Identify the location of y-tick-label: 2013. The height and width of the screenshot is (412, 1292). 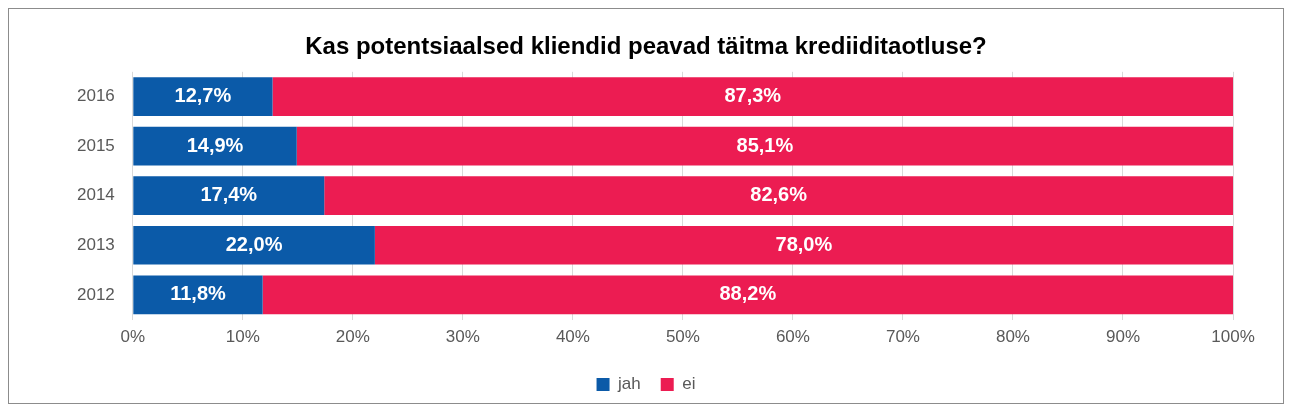
(95, 244).